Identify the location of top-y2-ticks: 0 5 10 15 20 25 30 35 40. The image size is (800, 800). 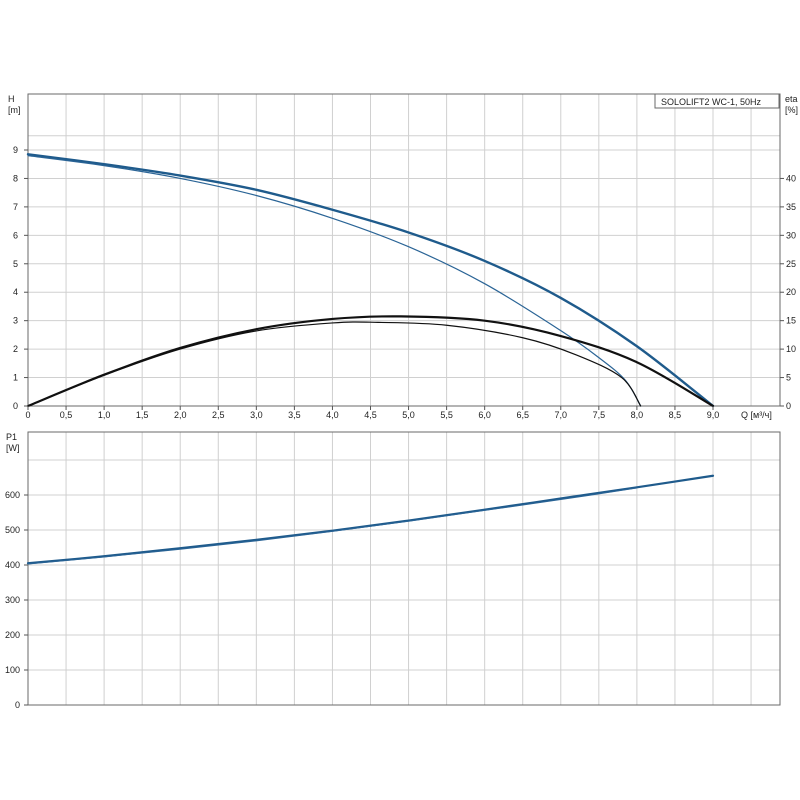
(788, 292).